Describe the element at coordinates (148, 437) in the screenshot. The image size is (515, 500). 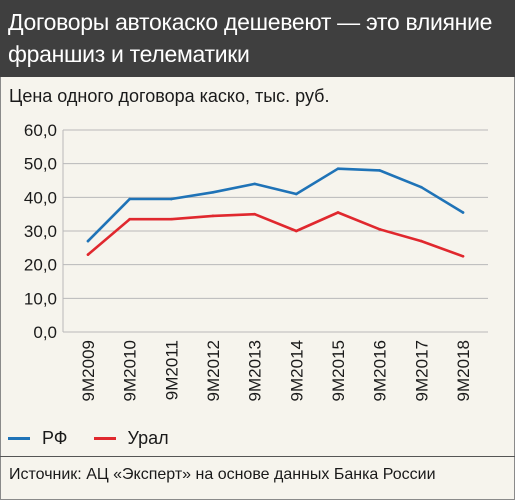
I see `legend-label-ural: Урал` at that location.